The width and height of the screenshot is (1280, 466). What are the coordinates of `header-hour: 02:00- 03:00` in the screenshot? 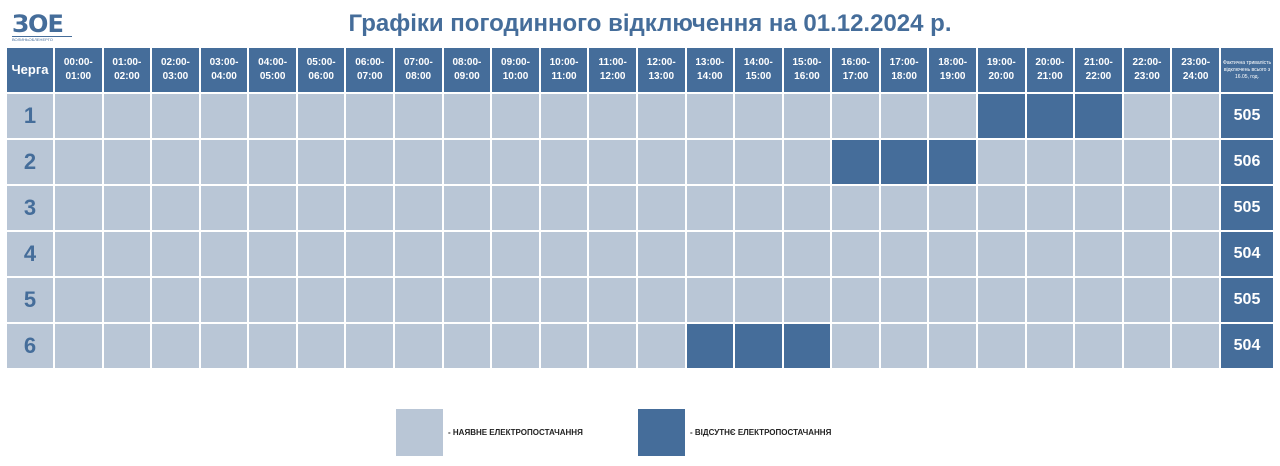 It's located at (175, 70).